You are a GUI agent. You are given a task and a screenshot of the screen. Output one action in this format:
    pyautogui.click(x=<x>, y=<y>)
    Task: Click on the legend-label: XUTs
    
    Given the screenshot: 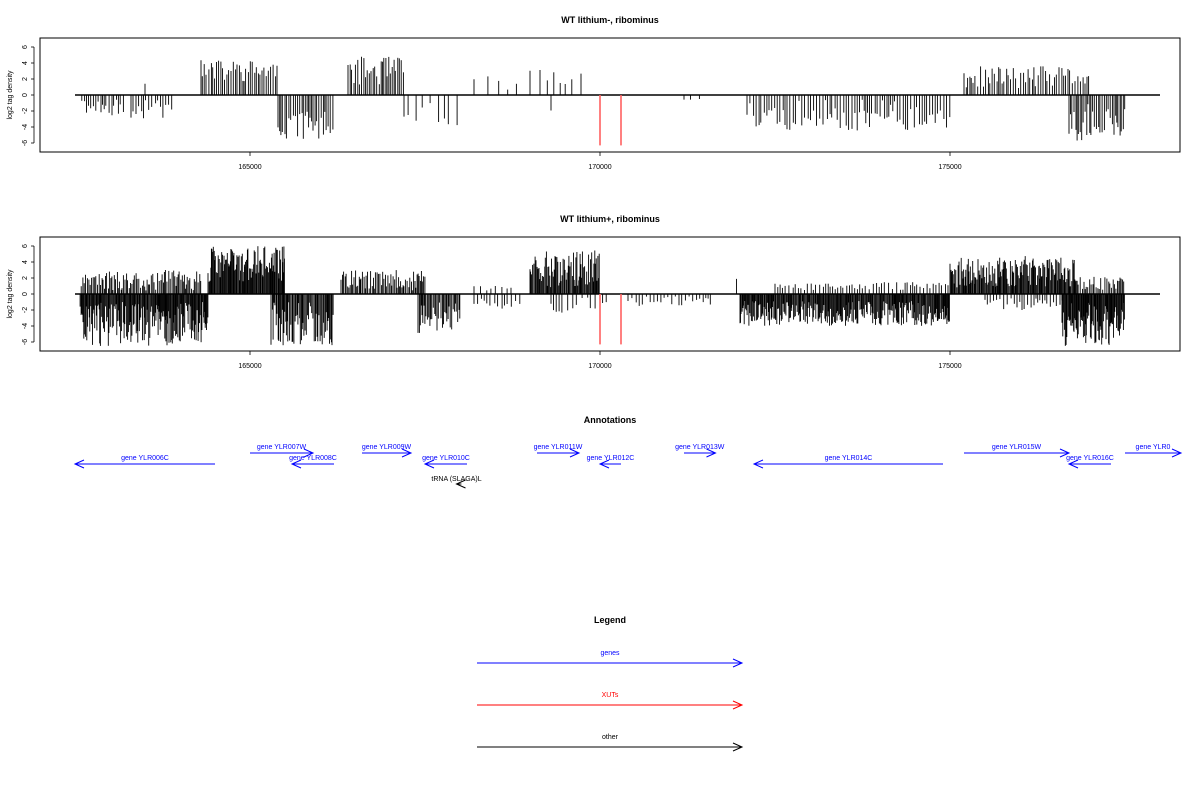 What is the action you would take?
    pyautogui.click(x=610, y=695)
    